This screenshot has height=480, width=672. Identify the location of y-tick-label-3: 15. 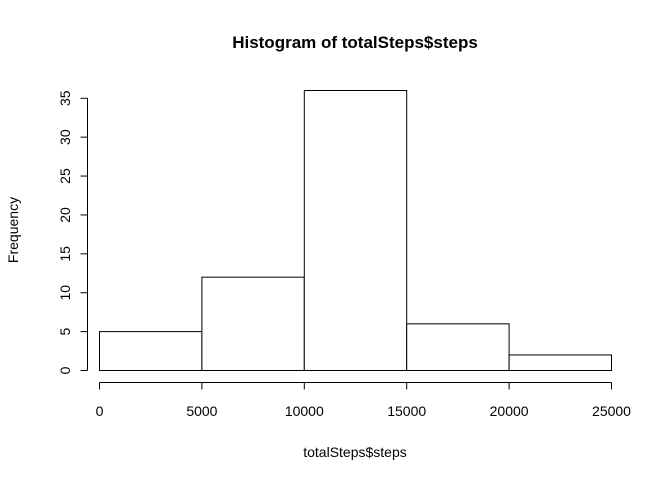
(65, 254).